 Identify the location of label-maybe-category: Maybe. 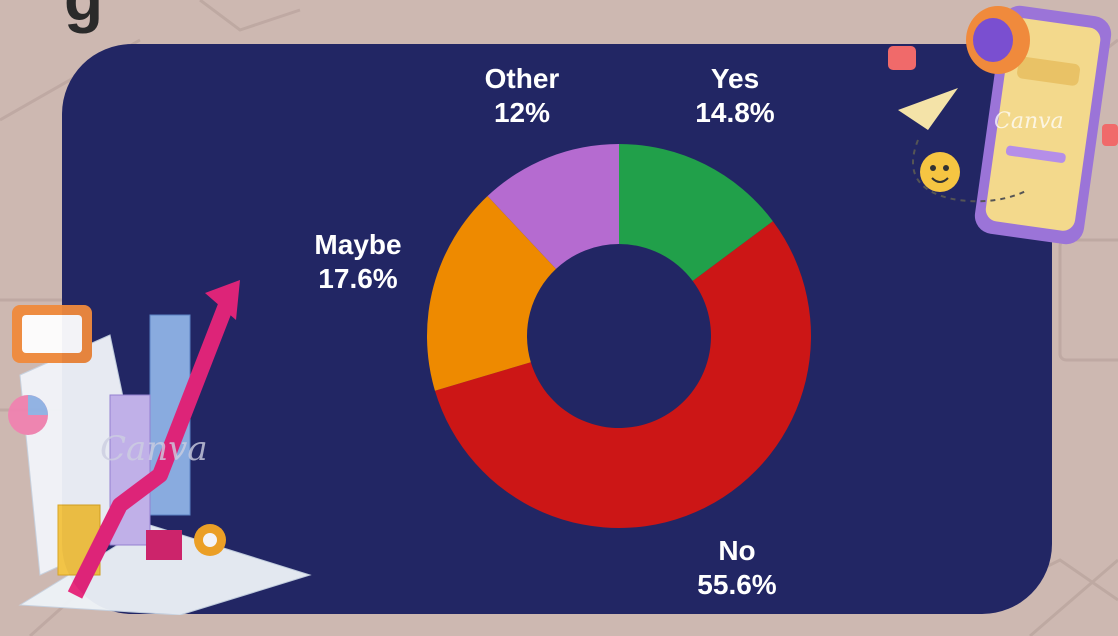
(358, 244).